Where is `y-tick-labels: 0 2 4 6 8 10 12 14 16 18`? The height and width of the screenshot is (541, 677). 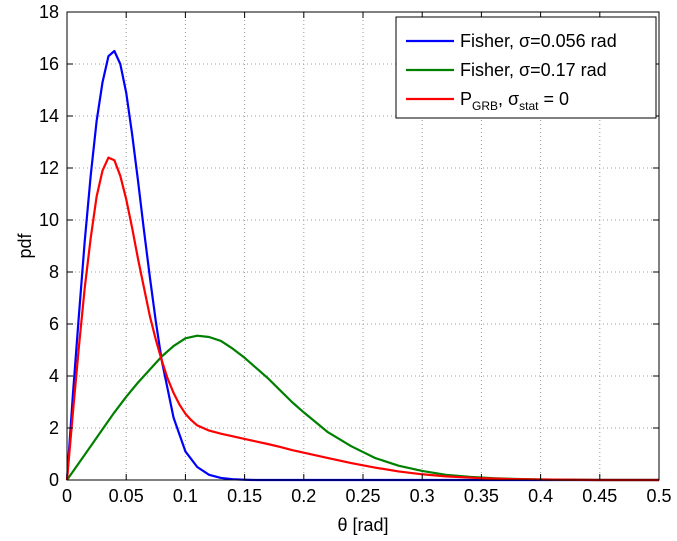
y-tick-labels: 0 2 4 6 8 10 12 14 16 18 is located at coordinates (49, 246).